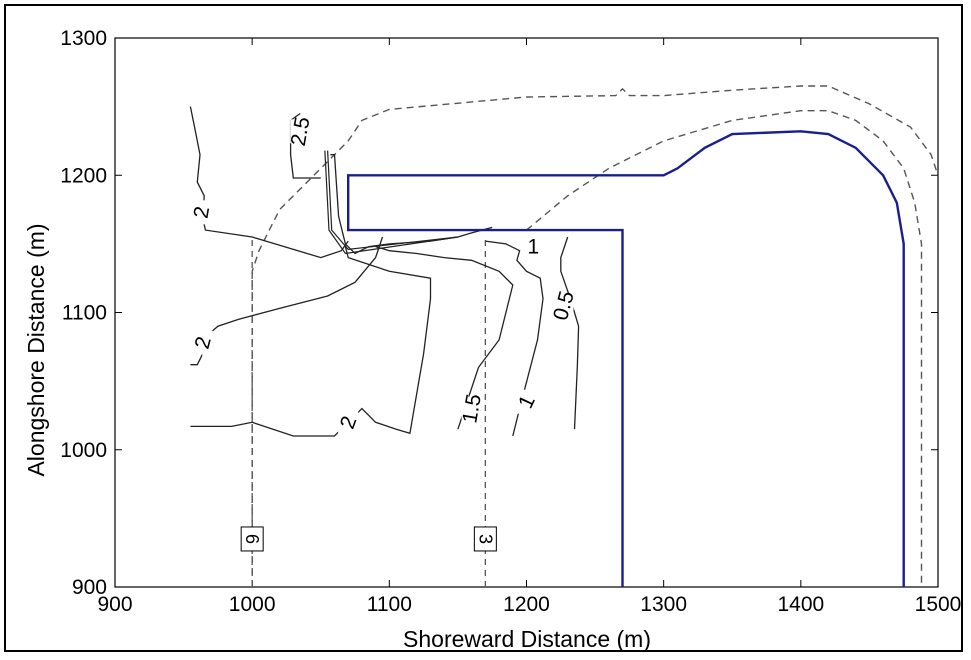 The width and height of the screenshot is (971, 660). I want to click on y-tick-label: 900, so click(89, 587).